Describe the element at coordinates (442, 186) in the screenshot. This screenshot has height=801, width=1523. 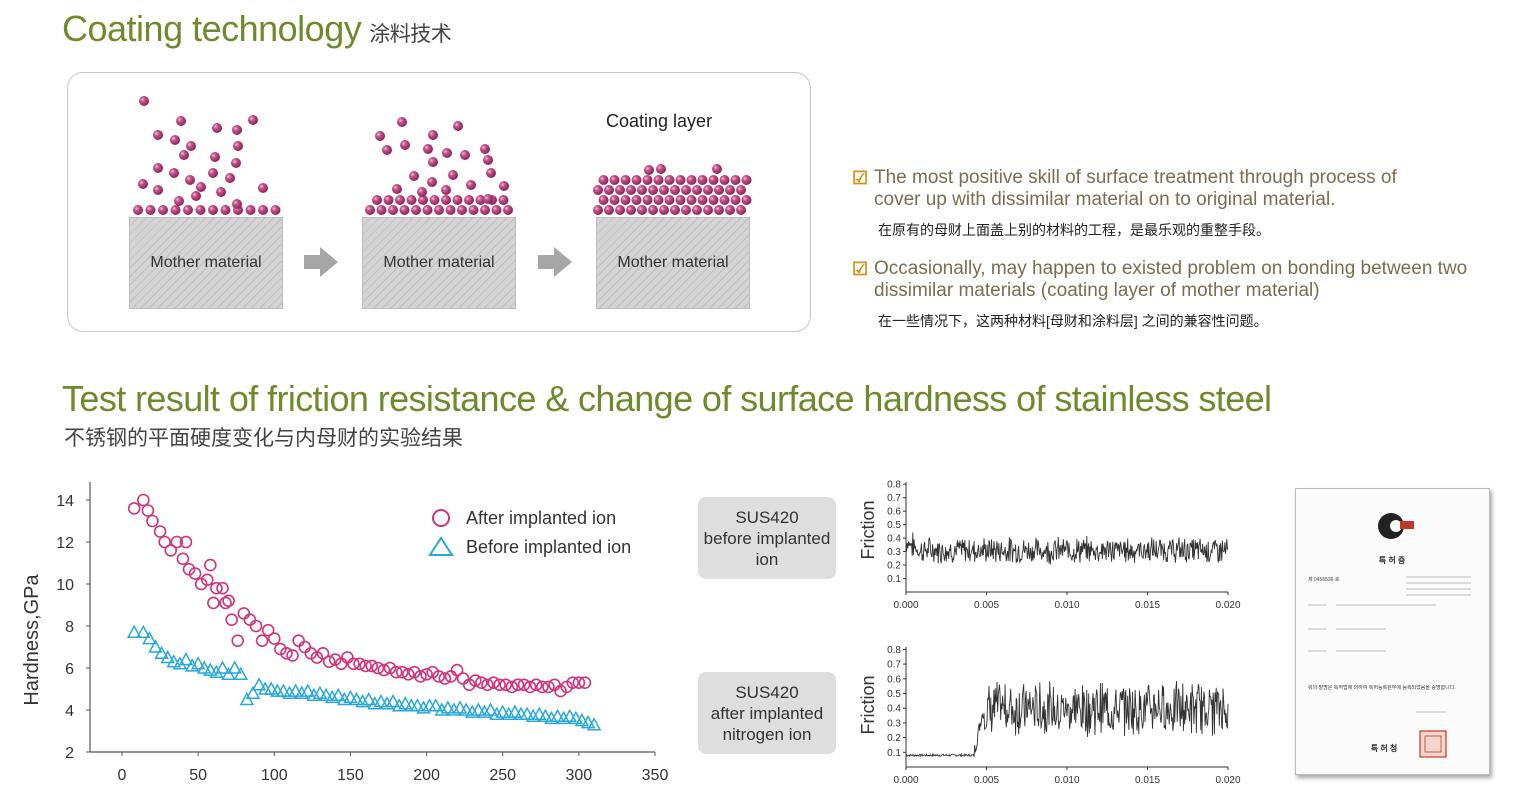
I see `coating-diagram` at that location.